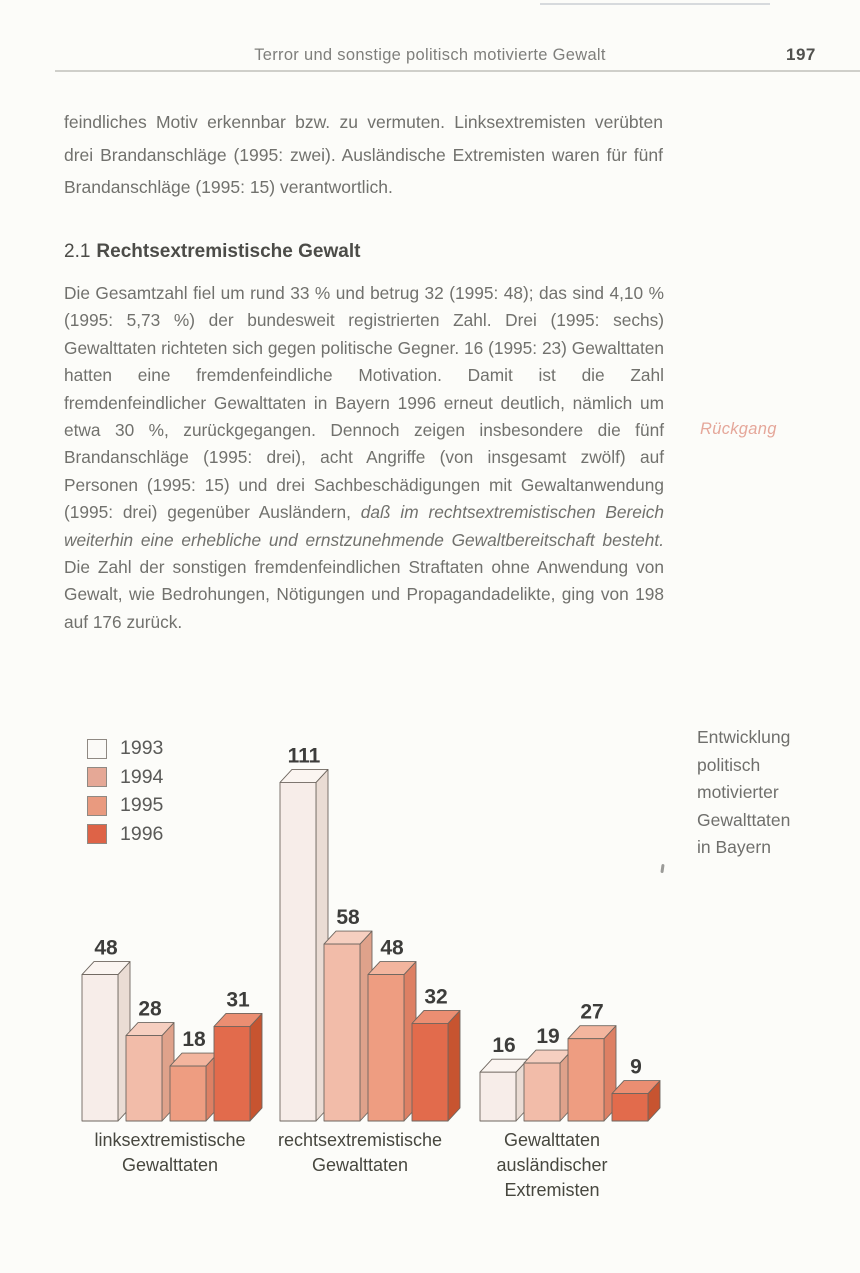 This screenshot has height=1273, width=860. What do you see at coordinates (348, 917) in the screenshot?
I see `bar-value-label: 58` at bounding box center [348, 917].